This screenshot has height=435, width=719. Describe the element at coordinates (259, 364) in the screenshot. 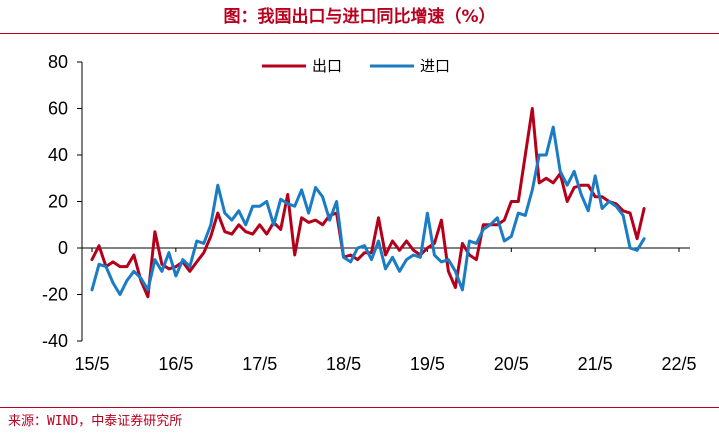

I see `x-tick-label: 17/5` at that location.